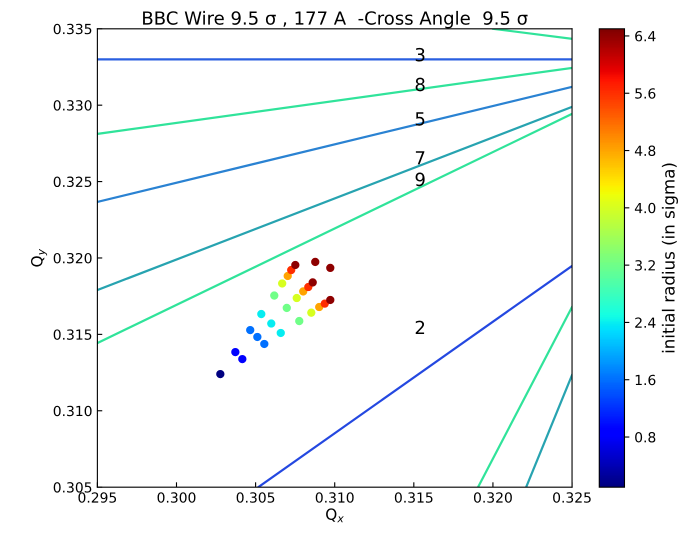  I want to click on x-tick-label: 0.325, so click(572, 497).